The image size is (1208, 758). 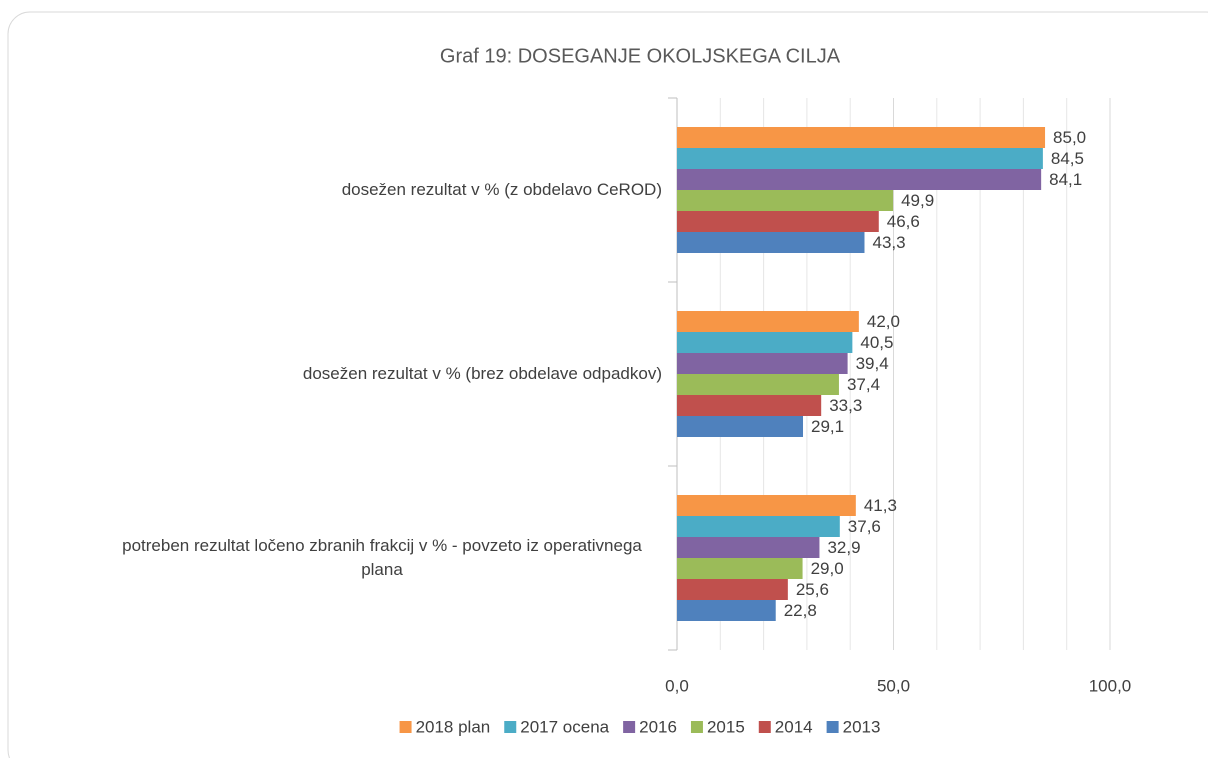 I want to click on data-label: 41,3, so click(x=880, y=505).